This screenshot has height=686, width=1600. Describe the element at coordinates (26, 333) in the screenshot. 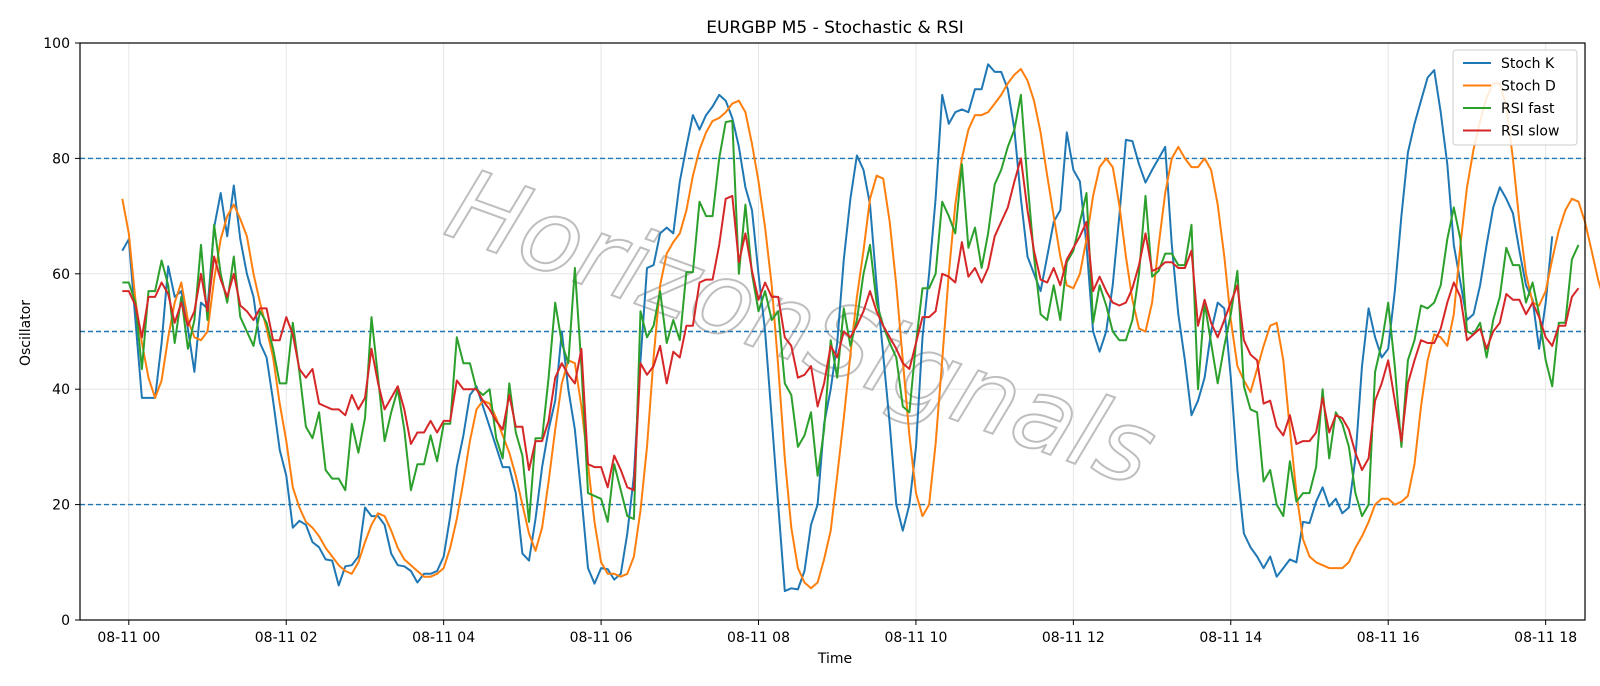

I see `y-axis-label: Oscillator` at that location.